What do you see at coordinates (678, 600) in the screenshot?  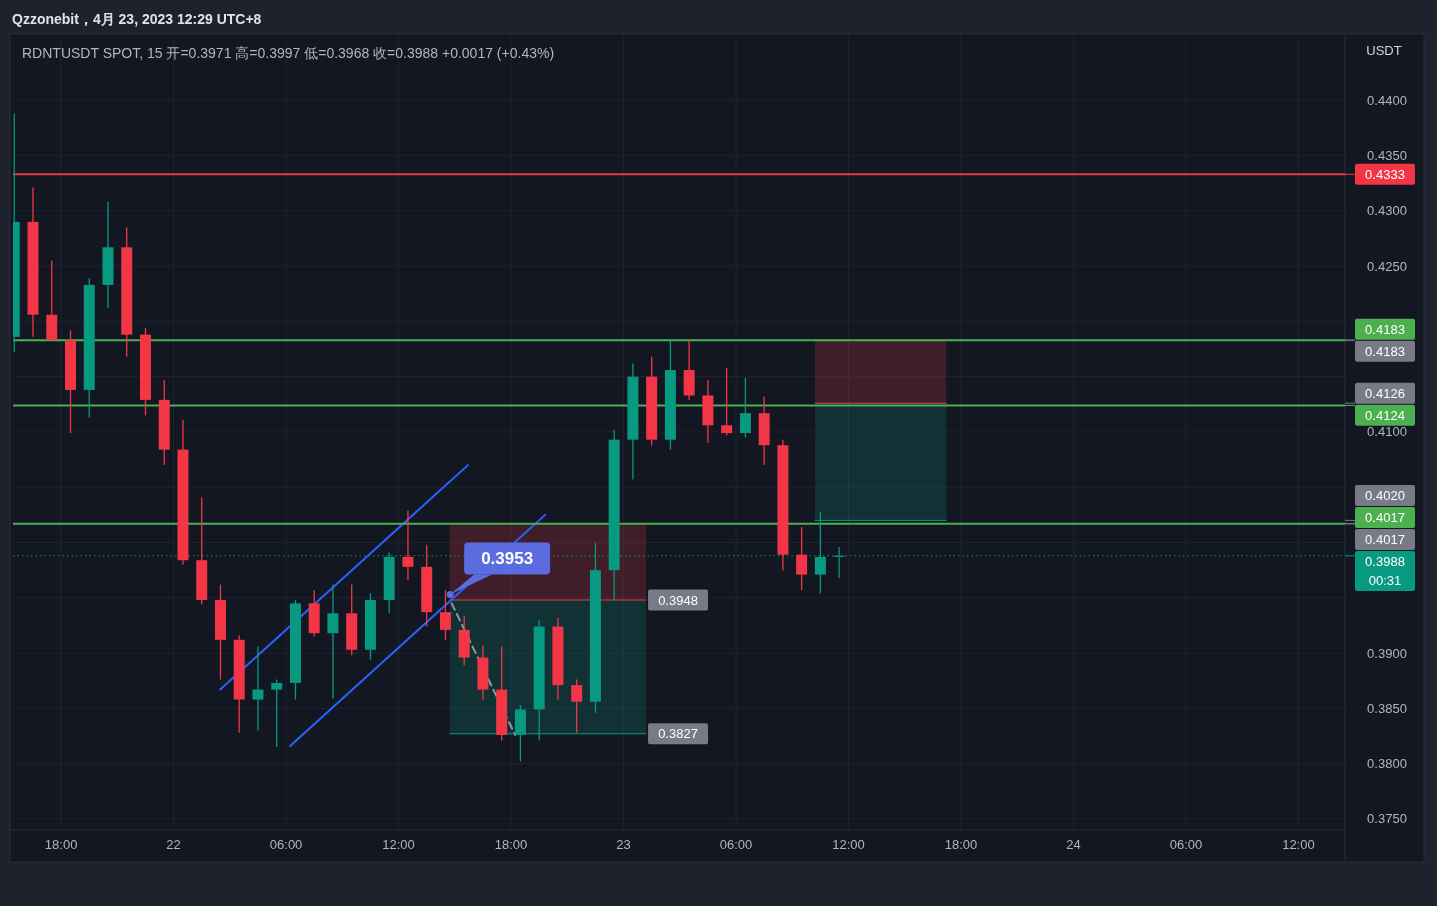 I see `annotation: 0.3948` at bounding box center [678, 600].